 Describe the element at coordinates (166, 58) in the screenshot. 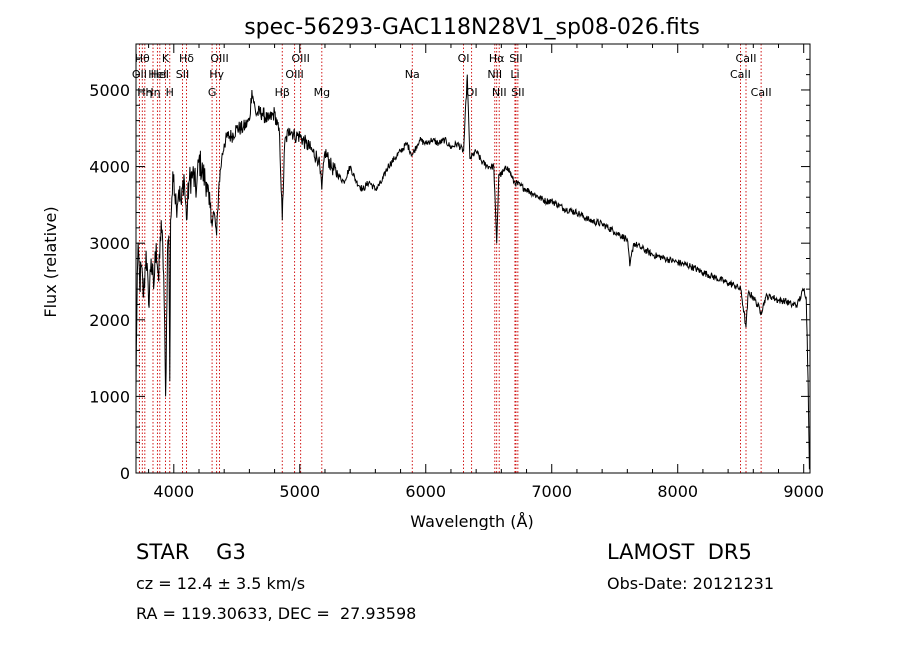

I see `line-label-6: K` at that location.